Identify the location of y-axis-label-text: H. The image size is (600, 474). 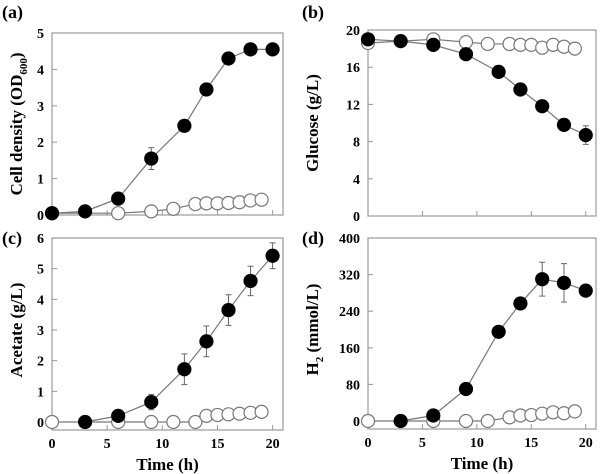
(312, 368).